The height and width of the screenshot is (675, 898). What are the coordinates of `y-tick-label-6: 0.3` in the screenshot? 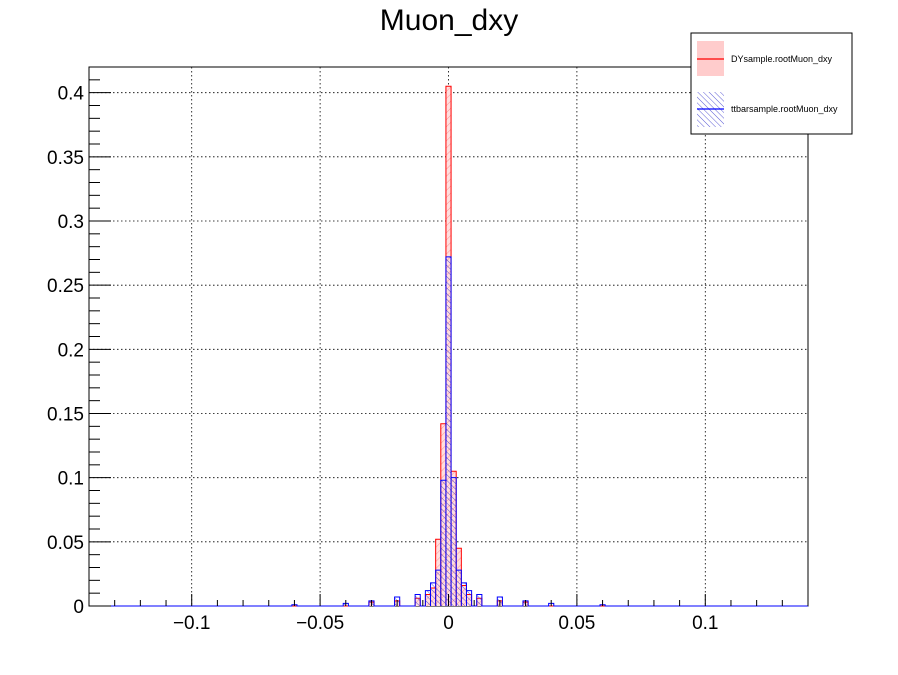 It's located at (71, 222).